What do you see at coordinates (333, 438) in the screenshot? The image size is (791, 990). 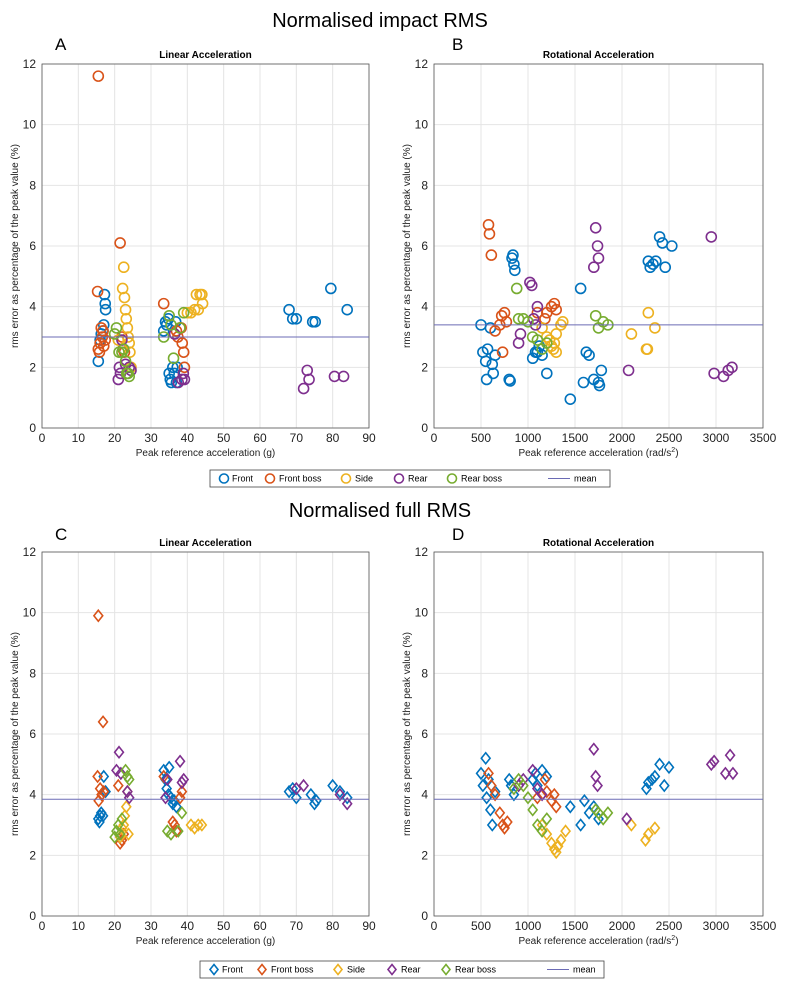 I see `x-tick-label: 80` at bounding box center [333, 438].